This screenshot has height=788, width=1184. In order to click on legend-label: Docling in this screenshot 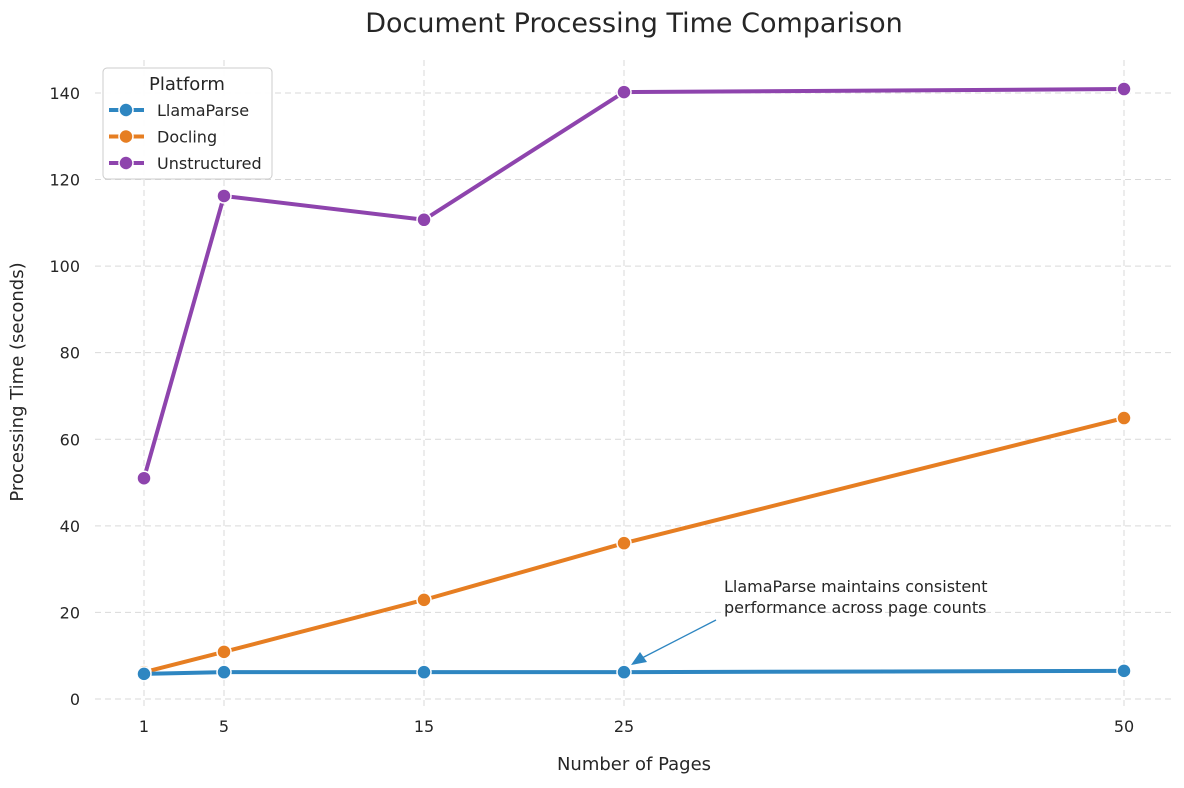, I will do `click(187, 137)`.